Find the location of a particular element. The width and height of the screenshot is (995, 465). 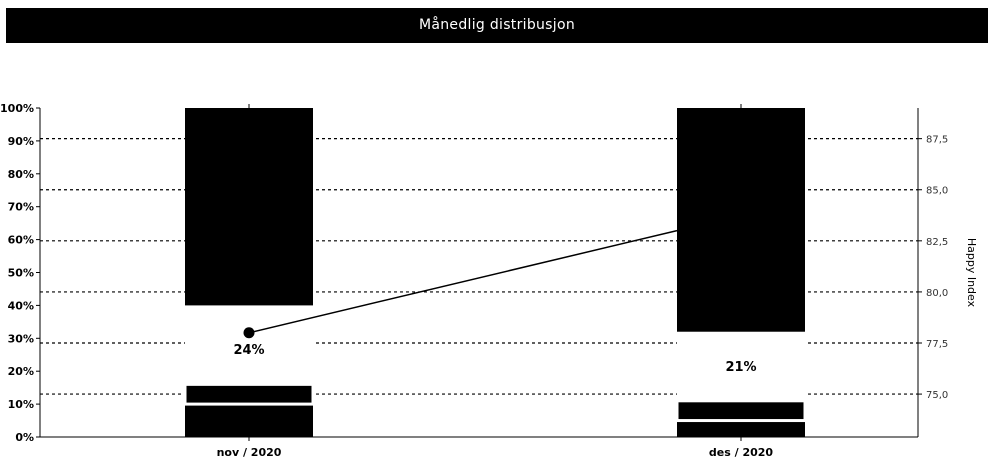

data-label: 21% is located at coordinates (740, 367).